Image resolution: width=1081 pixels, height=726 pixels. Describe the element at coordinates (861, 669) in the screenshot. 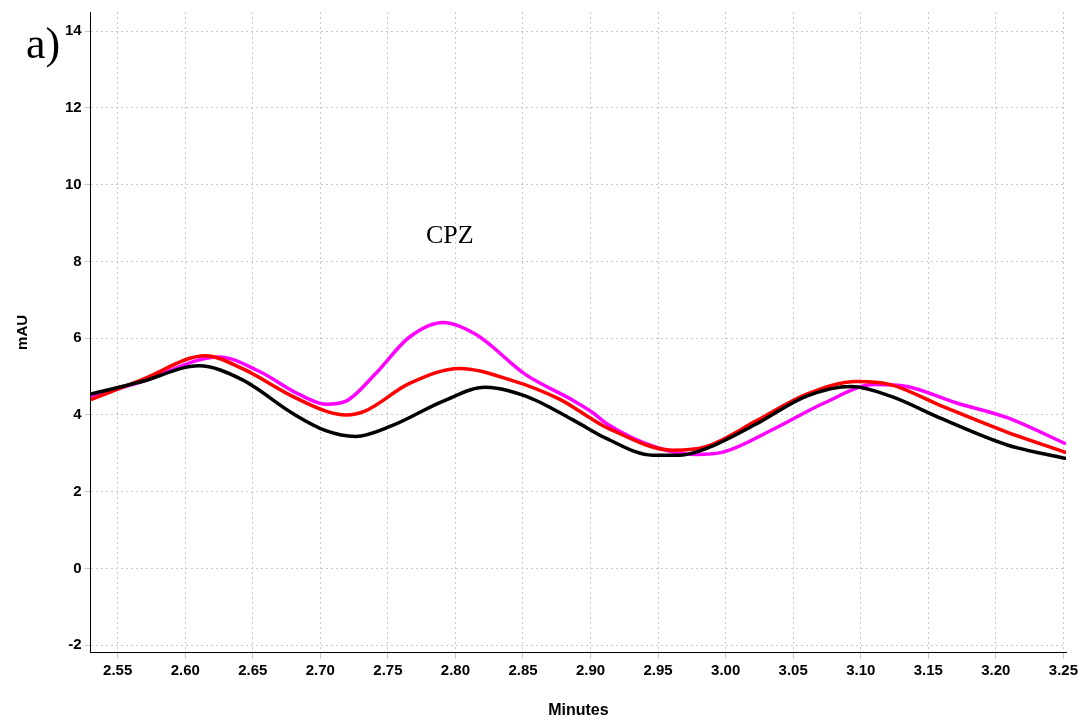

I see `x-tick-label: 3.10` at that location.